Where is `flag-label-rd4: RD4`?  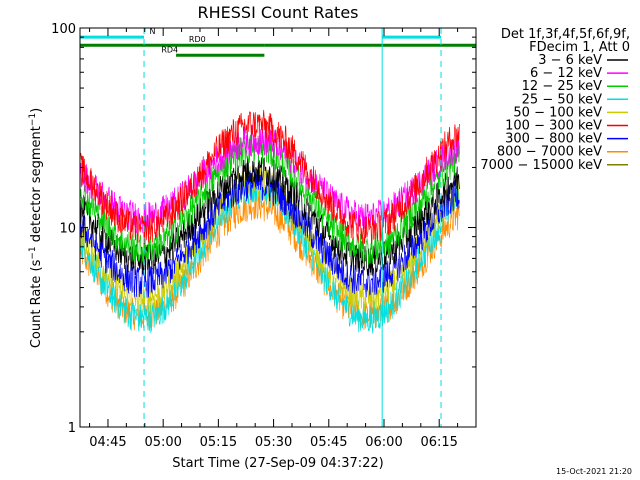
flag-label-rd4: RD4 is located at coordinates (169, 49).